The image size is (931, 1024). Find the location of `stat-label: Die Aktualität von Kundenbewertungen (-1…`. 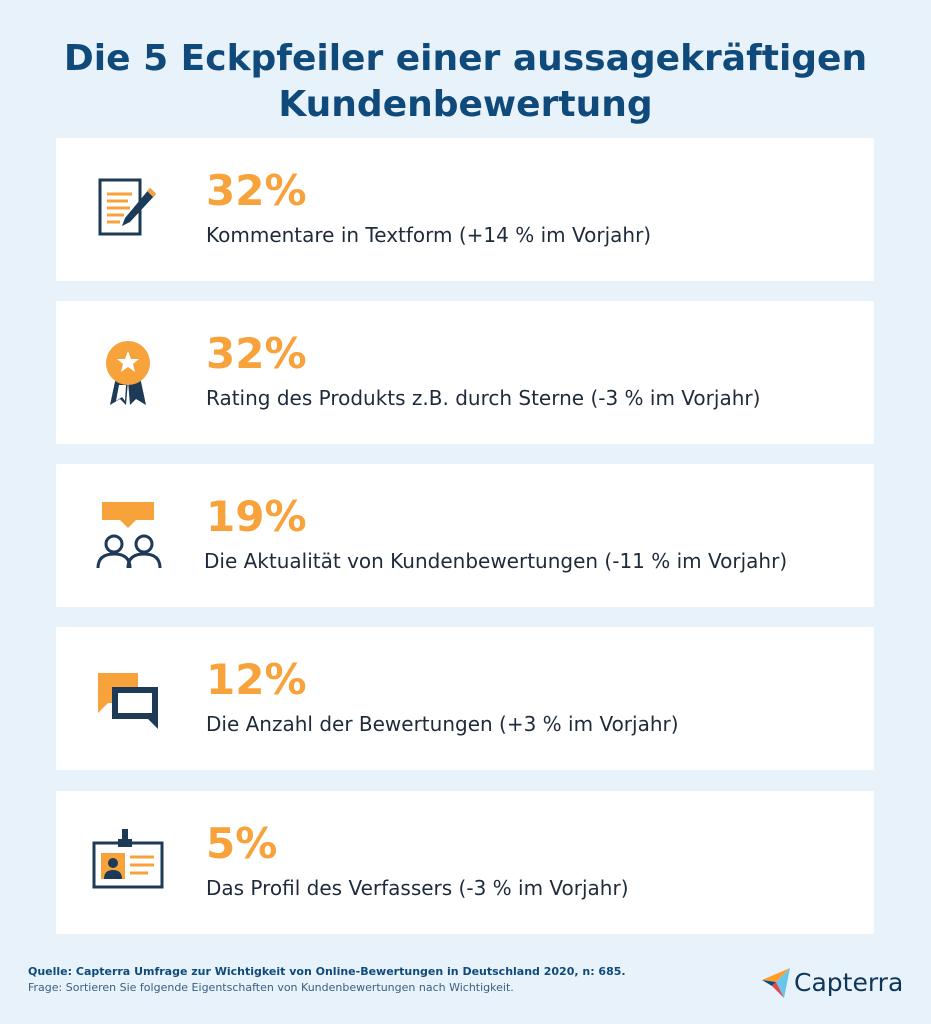

stat-label: Die Aktualität von Kundenbewertungen (-1… is located at coordinates (496, 561).